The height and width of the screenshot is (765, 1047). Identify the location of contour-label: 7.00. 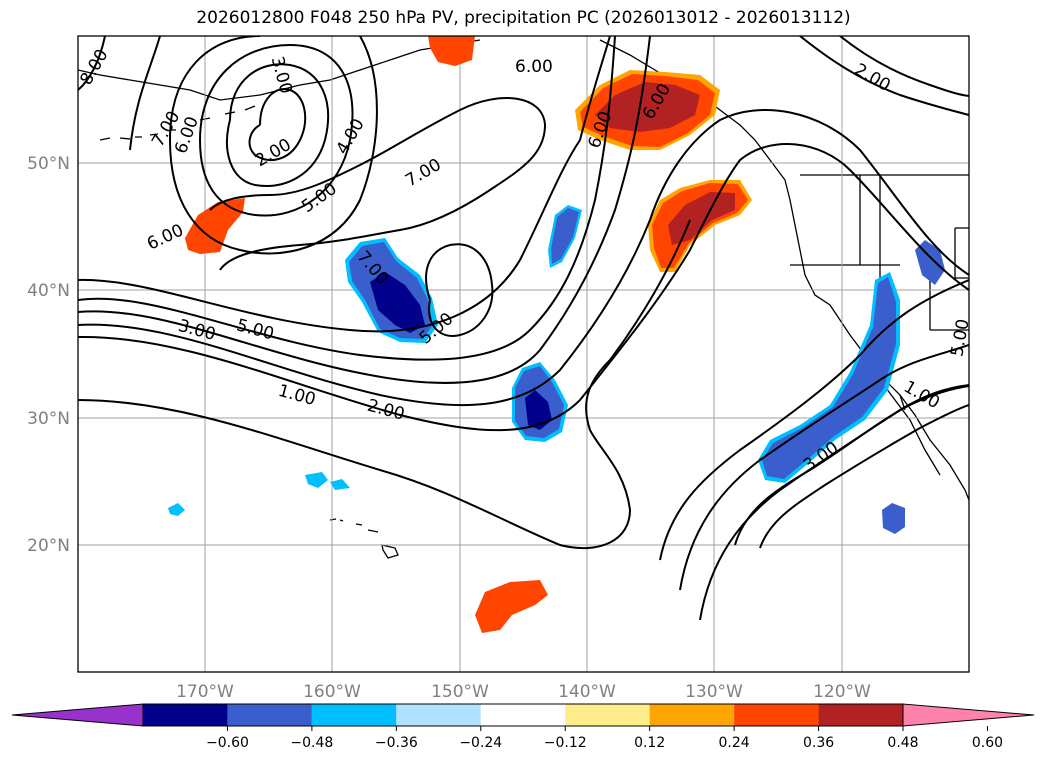
(423, 173).